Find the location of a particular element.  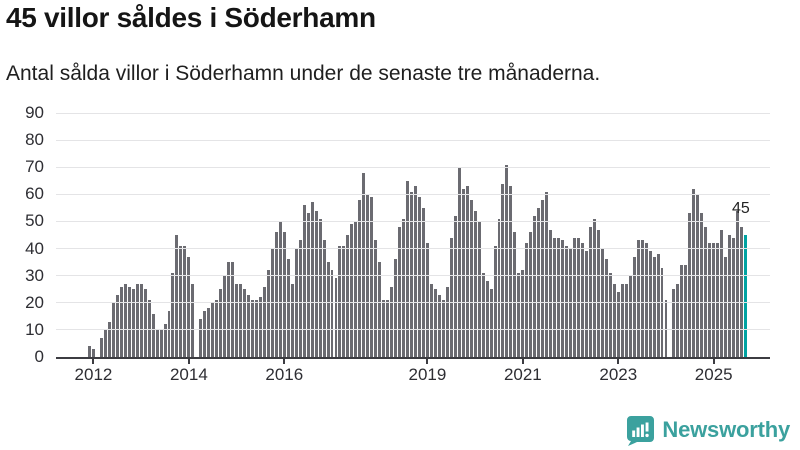

y-axis-label: 40 is located at coordinates (34, 248).